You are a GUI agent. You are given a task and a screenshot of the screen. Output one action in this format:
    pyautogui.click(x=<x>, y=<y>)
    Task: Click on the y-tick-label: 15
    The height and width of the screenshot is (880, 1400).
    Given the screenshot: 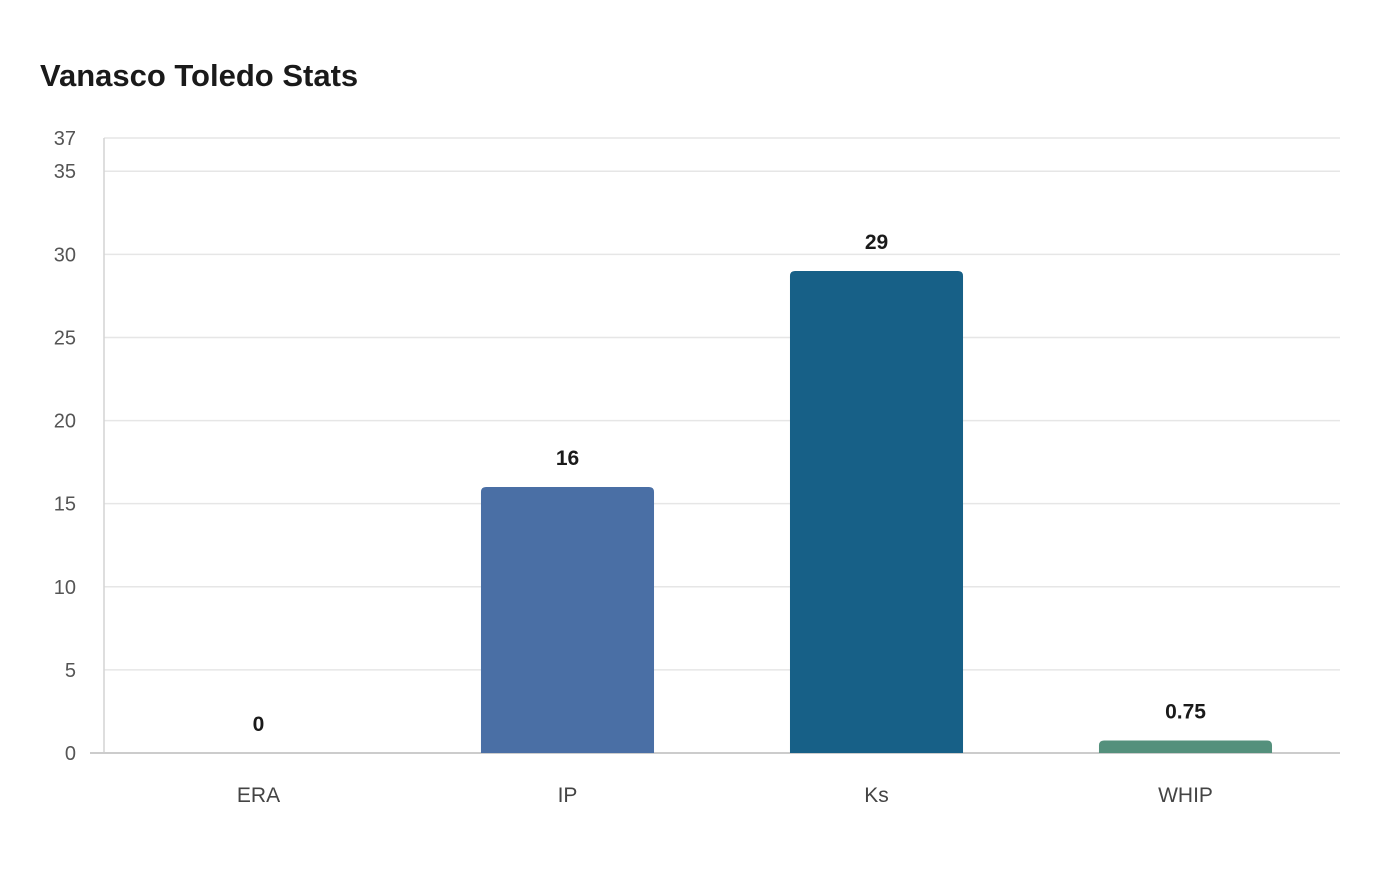 What is the action you would take?
    pyautogui.click(x=65, y=505)
    